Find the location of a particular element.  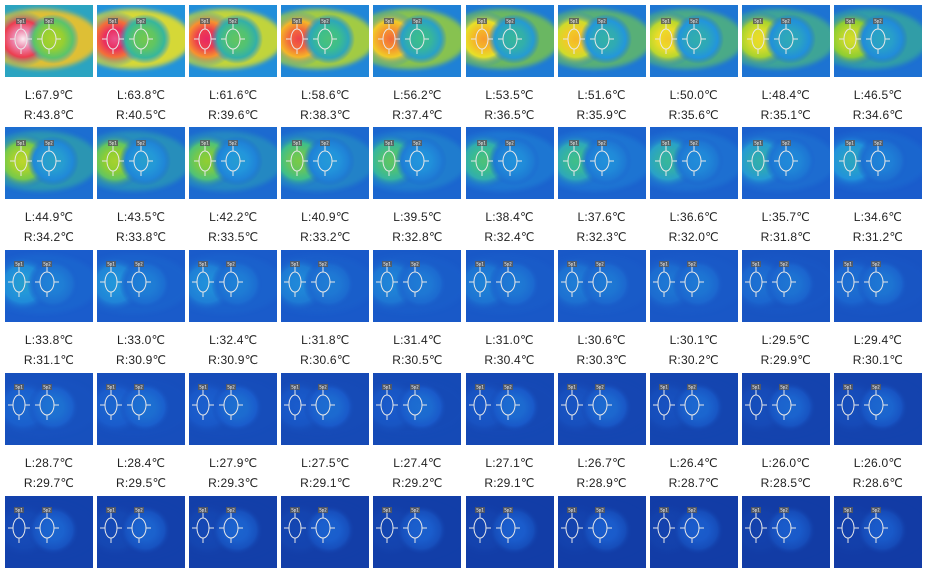

thermal-frame: Sp1 Sp2 L:27.4℃ R:29.2℃ is located at coordinates (417, 433).